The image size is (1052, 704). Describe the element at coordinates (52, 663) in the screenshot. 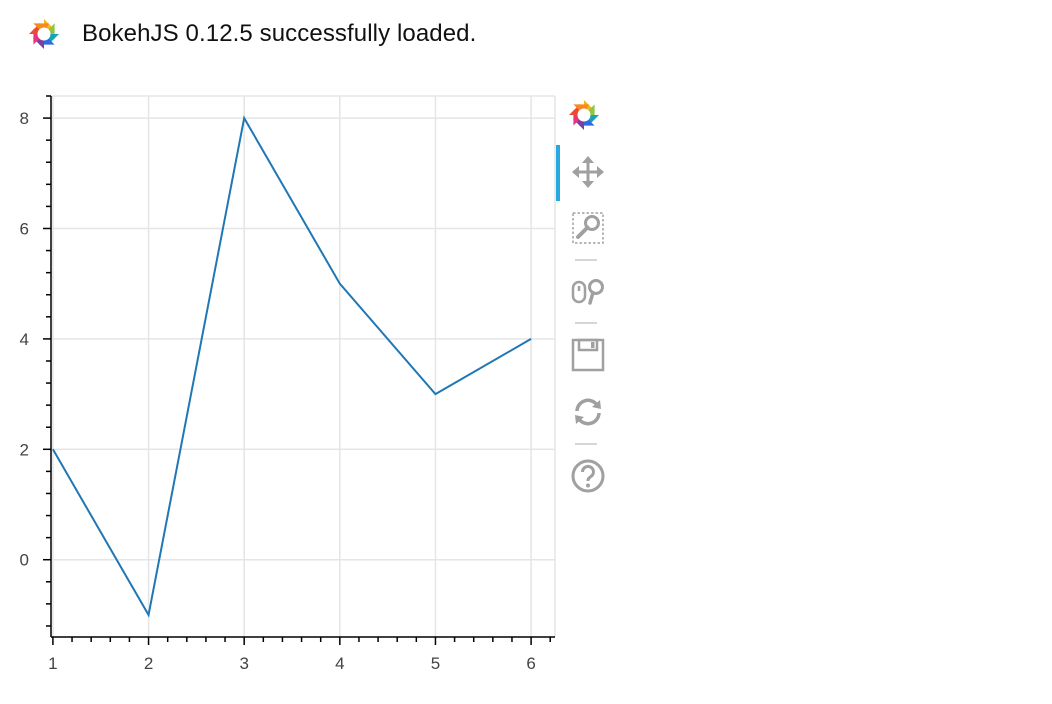

I see `x-tick-label: 1` at that location.